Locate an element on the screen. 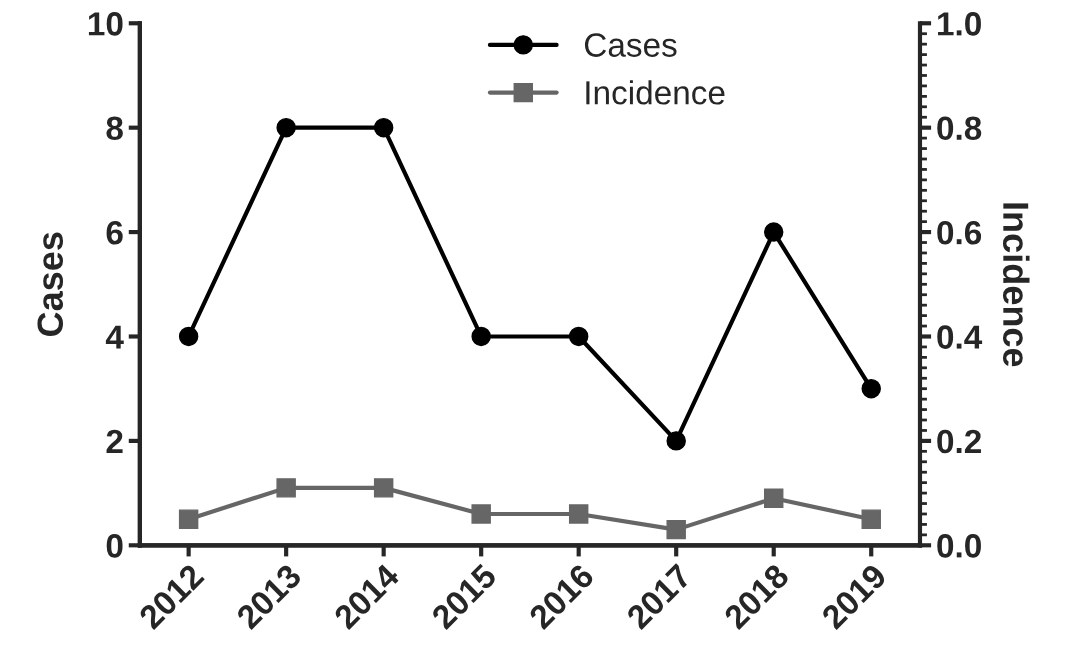 The image size is (1076, 665). y-tick-label: 10 is located at coordinates (105, 24).